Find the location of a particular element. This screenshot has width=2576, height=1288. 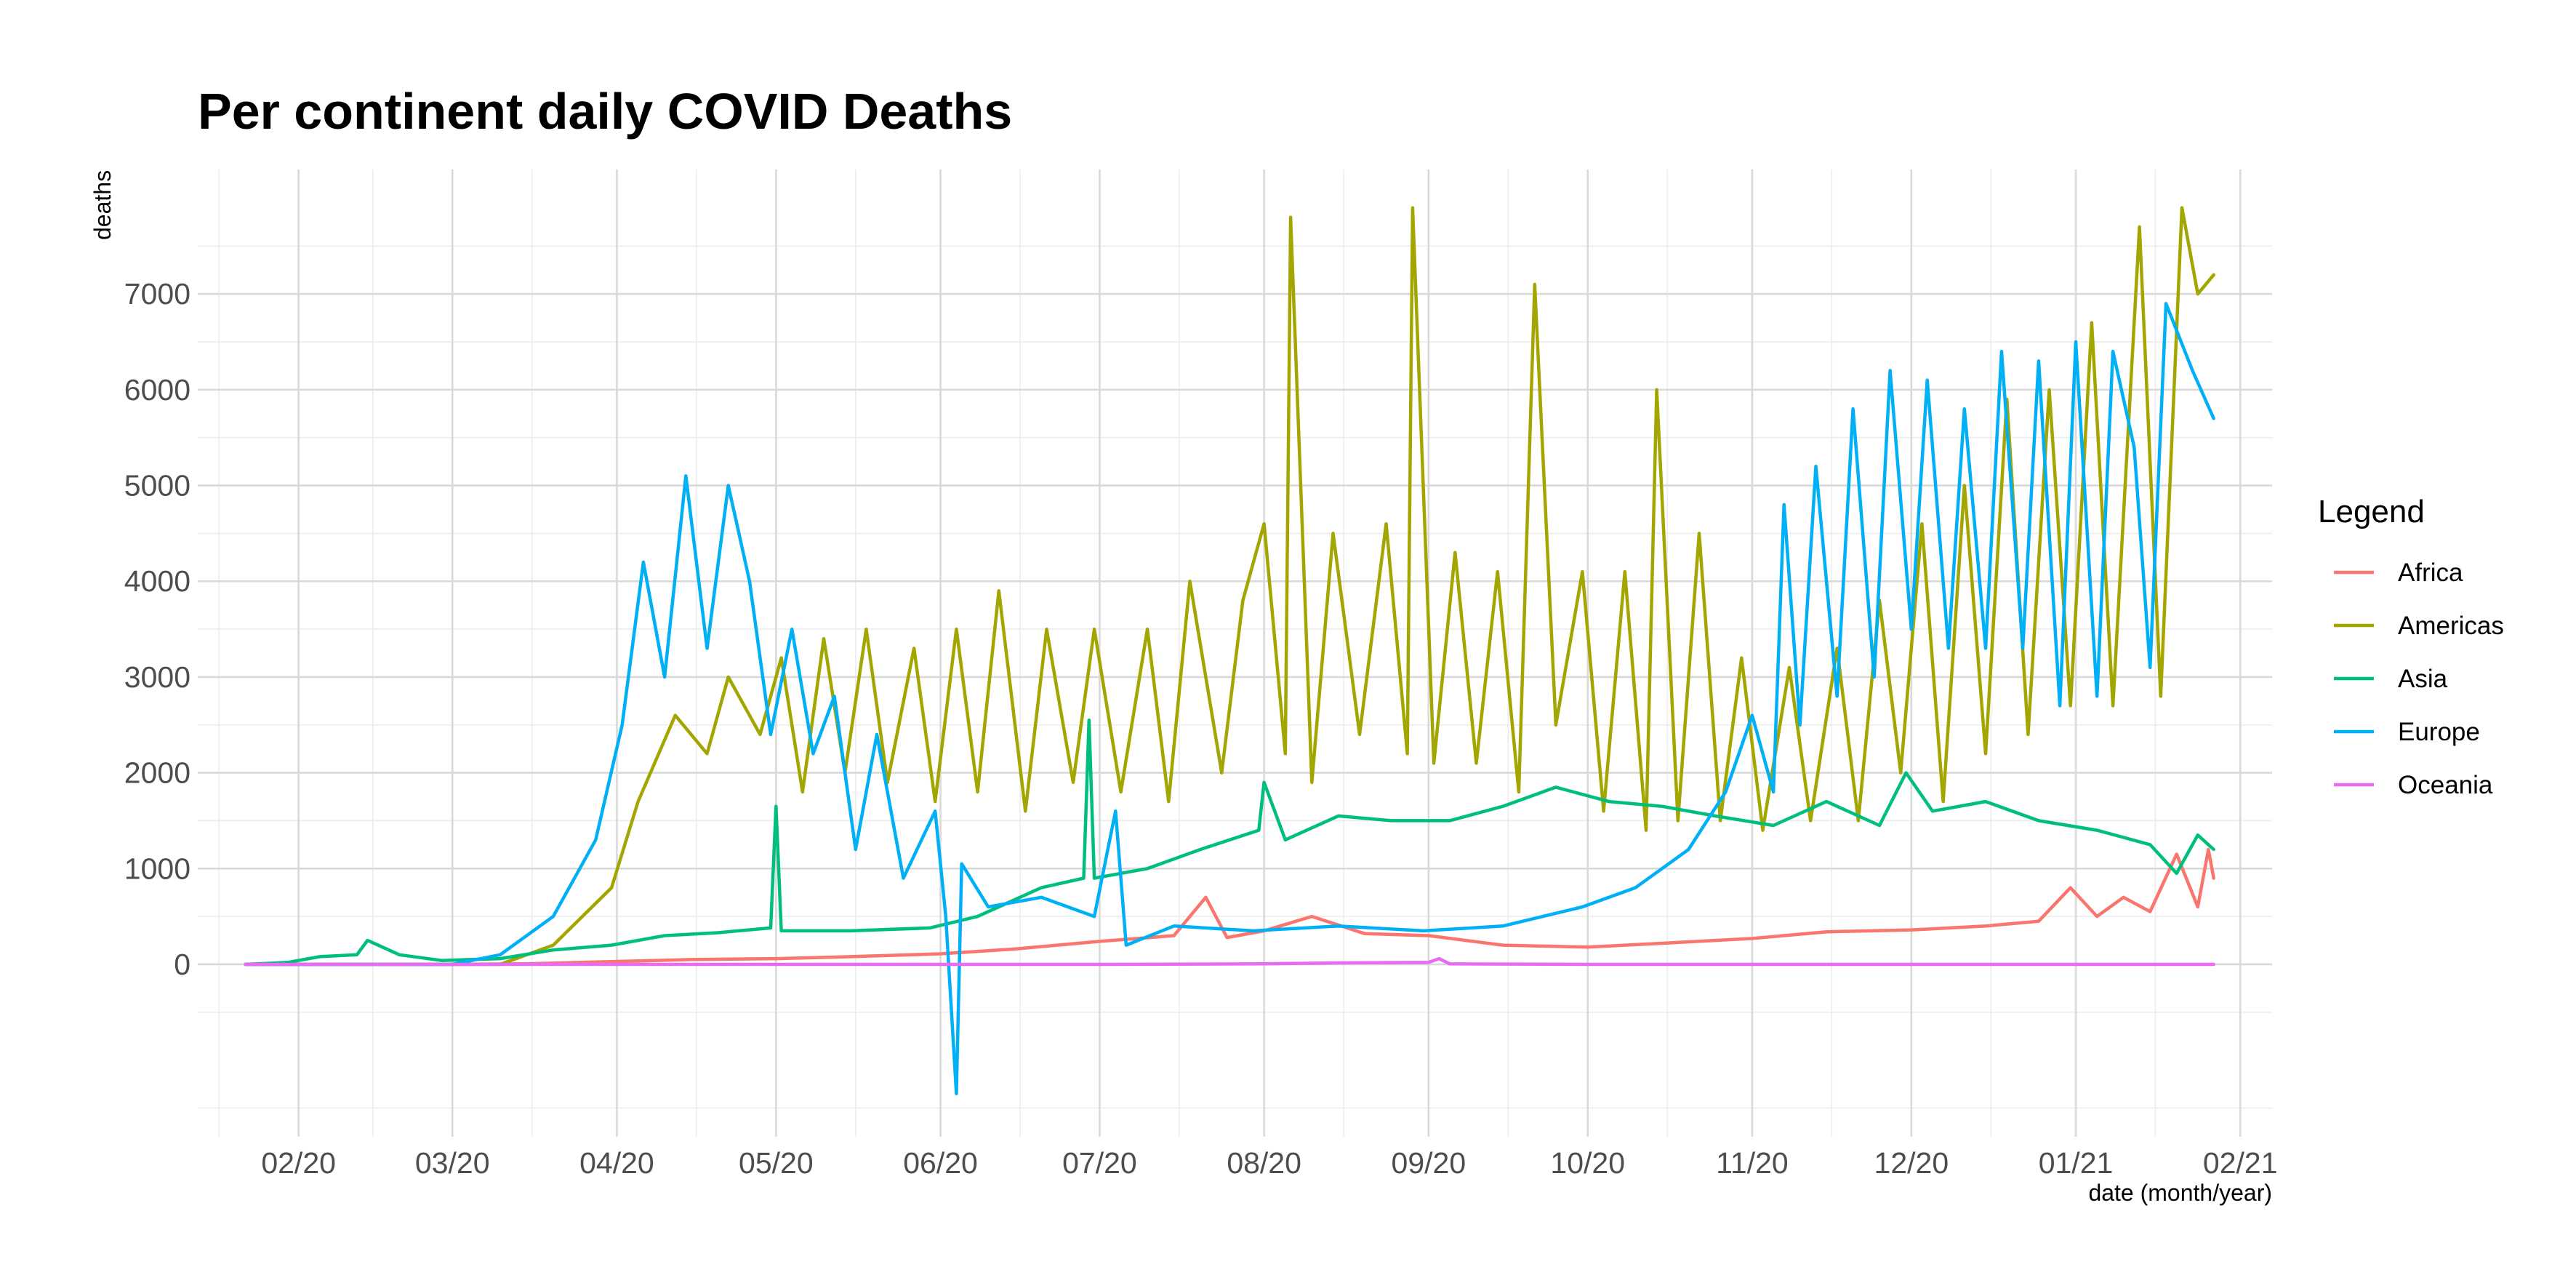

x-tick-label: 02/20 is located at coordinates (298, 1163).